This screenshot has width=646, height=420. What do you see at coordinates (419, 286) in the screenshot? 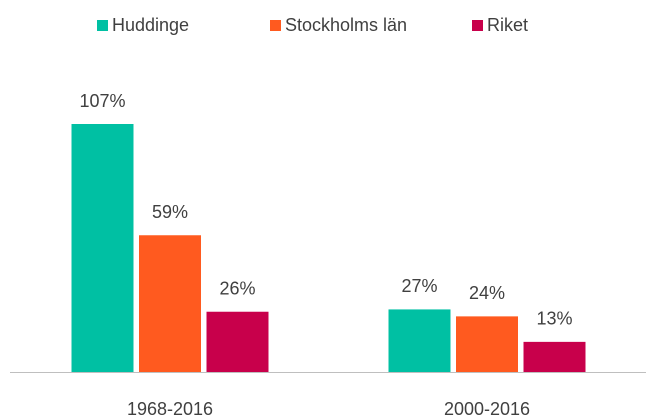
I see `data-label: 27%` at bounding box center [419, 286].